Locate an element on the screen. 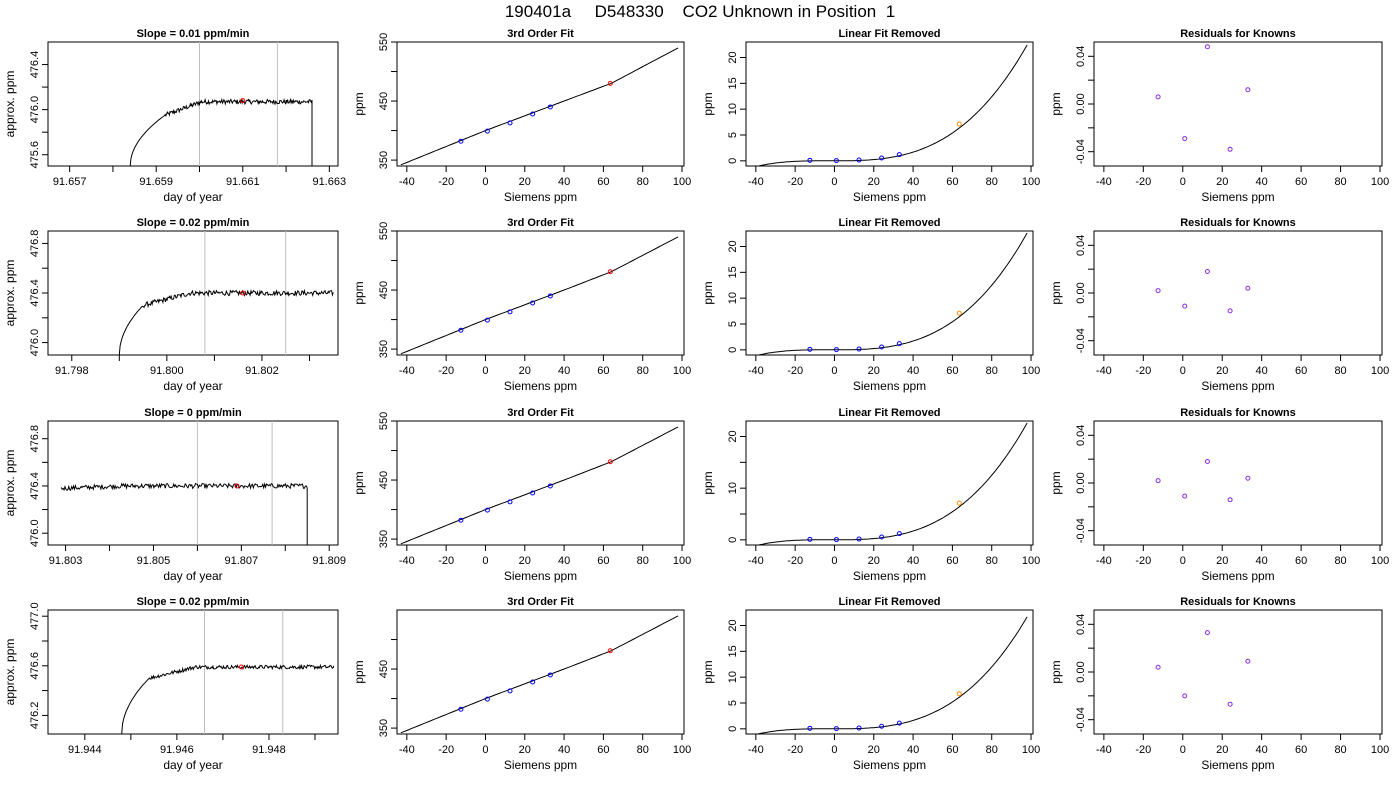 The width and height of the screenshot is (1400, 800). panel-title: Slope = 0.02 ppm/min is located at coordinates (193, 223).